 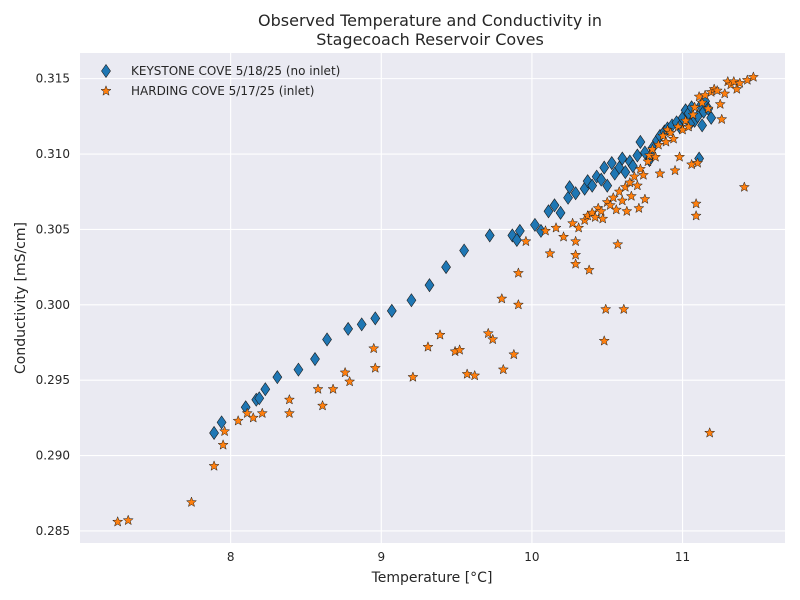 I want to click on x-tick-label: 10, so click(x=531, y=557).